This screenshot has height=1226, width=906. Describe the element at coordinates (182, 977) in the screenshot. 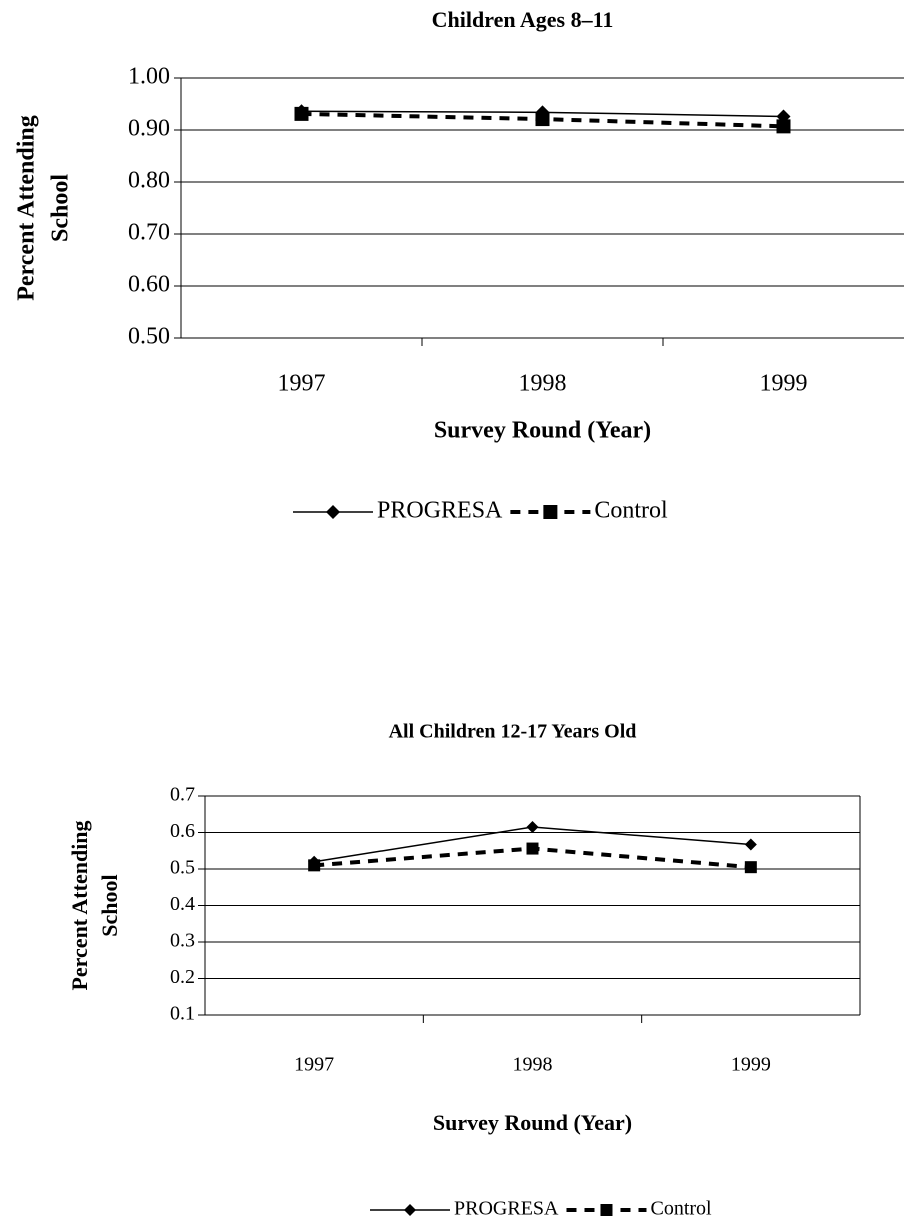

I see `y-tick-label: 0.2` at that location.